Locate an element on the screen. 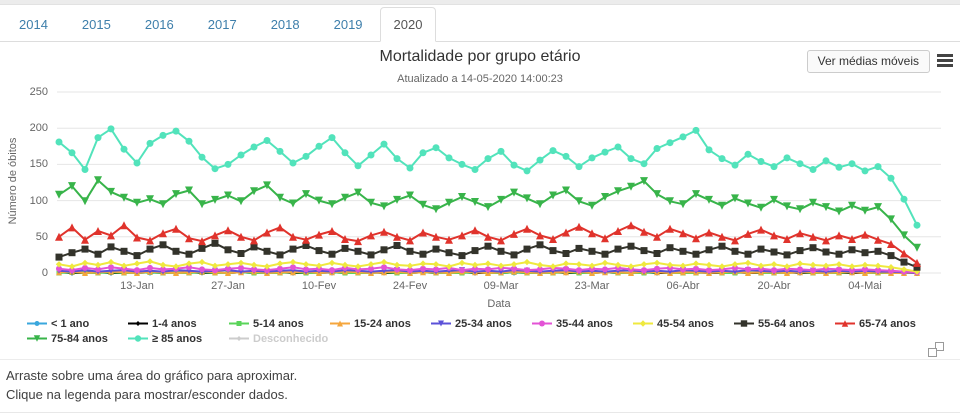  legend-label-ge-85-anos: ≥ 85 anos is located at coordinates (177, 338).